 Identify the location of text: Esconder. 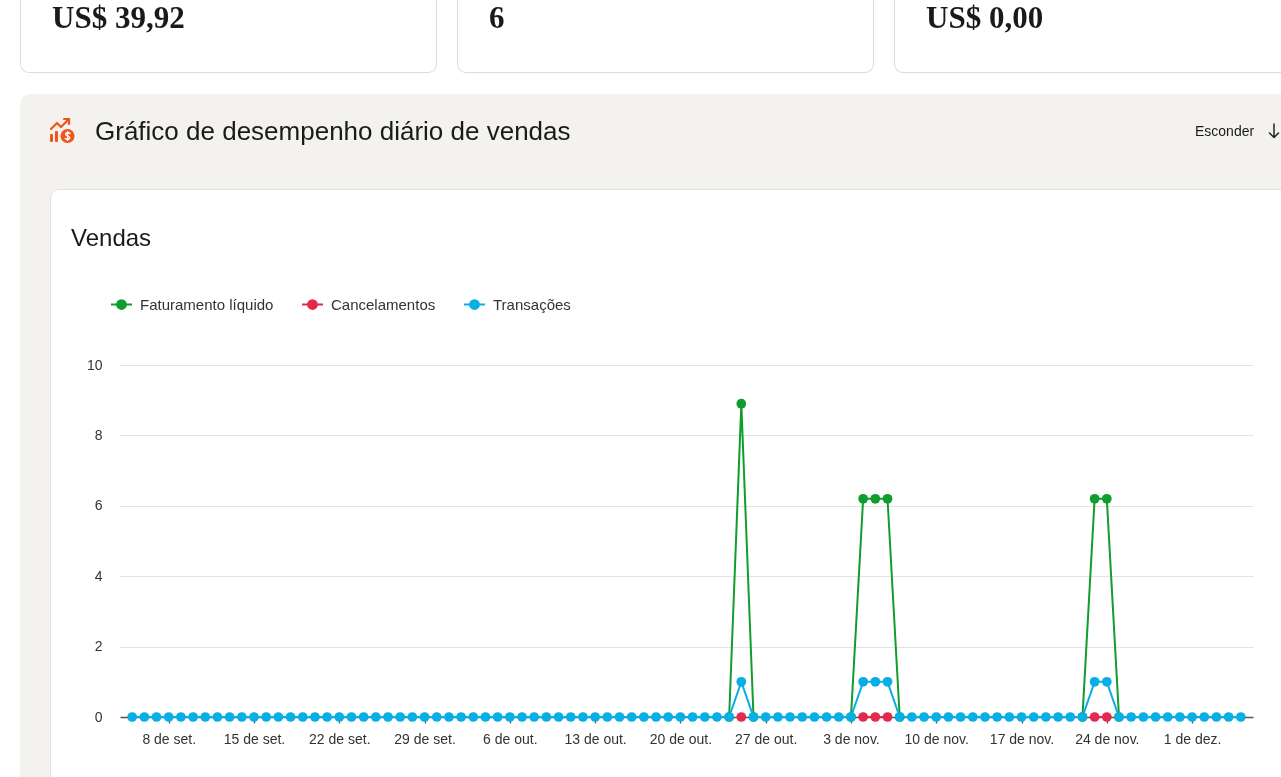
(1225, 131).